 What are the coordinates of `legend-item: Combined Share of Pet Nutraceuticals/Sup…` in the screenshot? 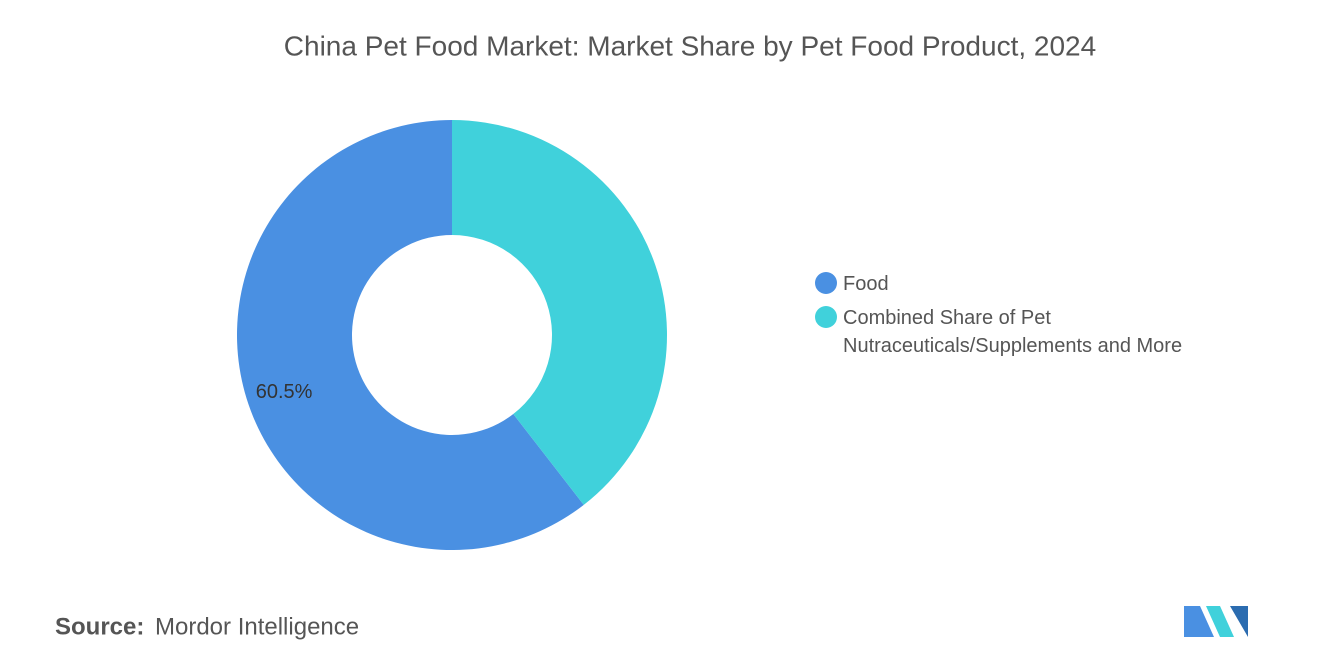 It's located at (1025, 332).